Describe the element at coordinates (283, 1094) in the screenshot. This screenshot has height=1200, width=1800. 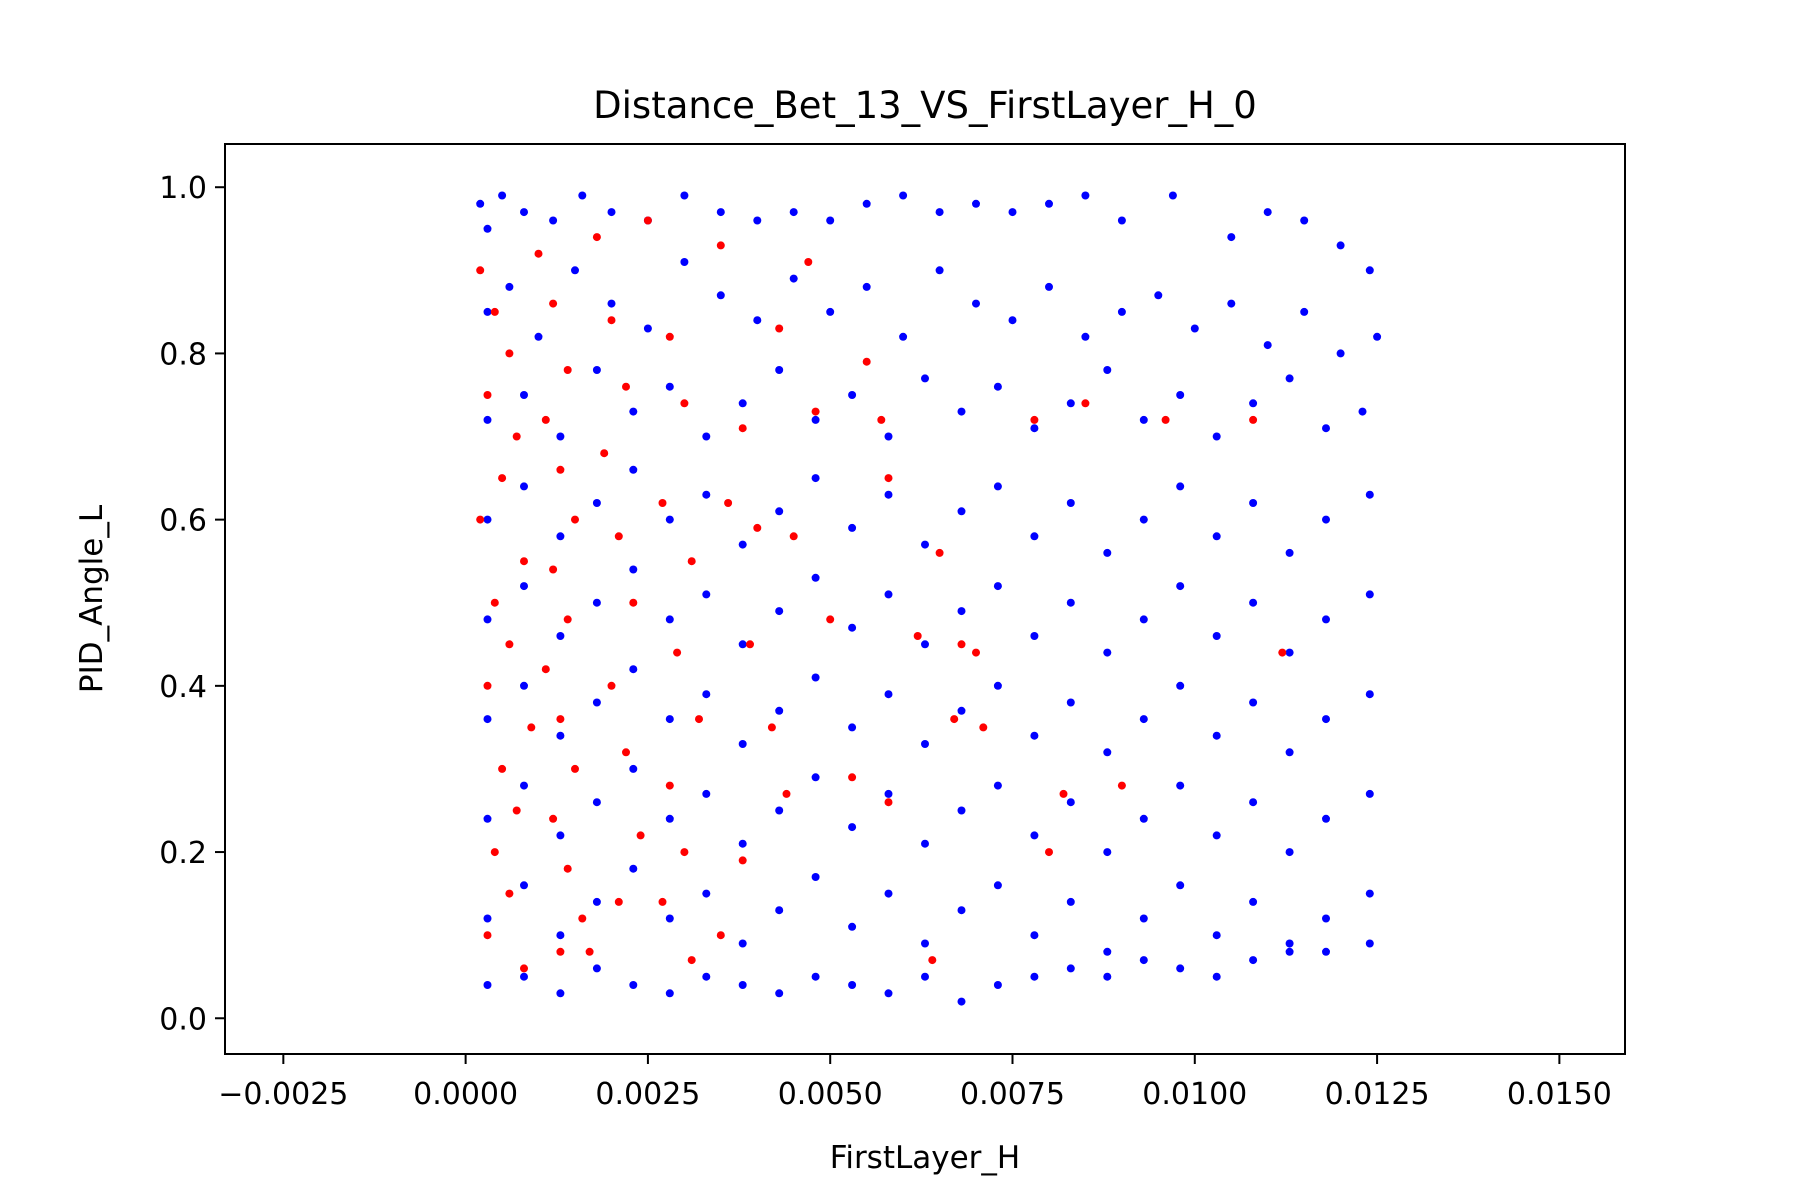
I see `x-tick-label: −0.0025` at that location.